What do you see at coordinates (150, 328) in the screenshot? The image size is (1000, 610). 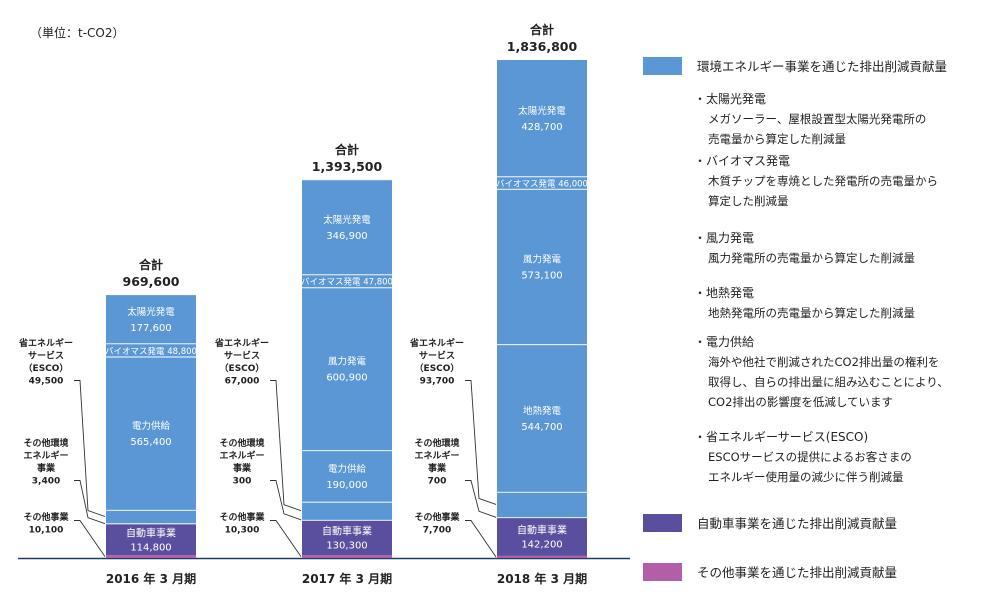 I see `segment-value-solar: 177,600` at bounding box center [150, 328].